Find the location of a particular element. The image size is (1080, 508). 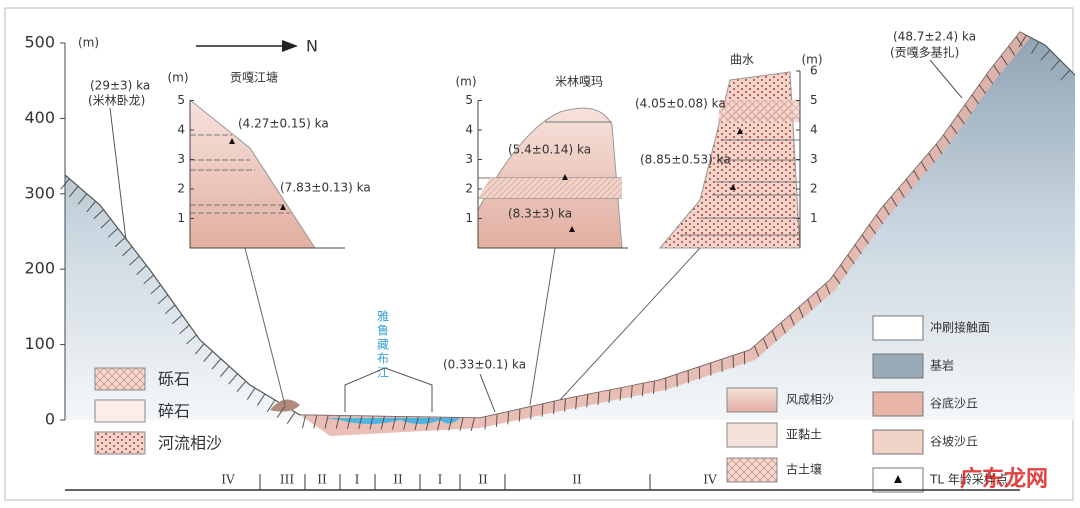

legend-label: 亚黏土 is located at coordinates (804, 435).